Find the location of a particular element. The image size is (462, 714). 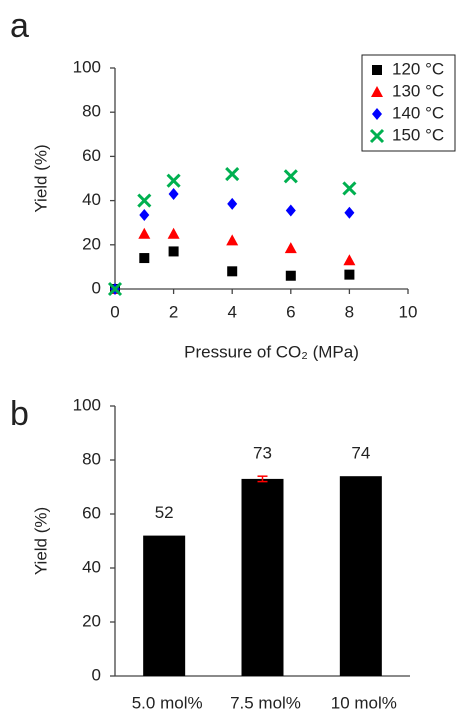

x-tick-label: 7.5 mol% is located at coordinates (265, 702).